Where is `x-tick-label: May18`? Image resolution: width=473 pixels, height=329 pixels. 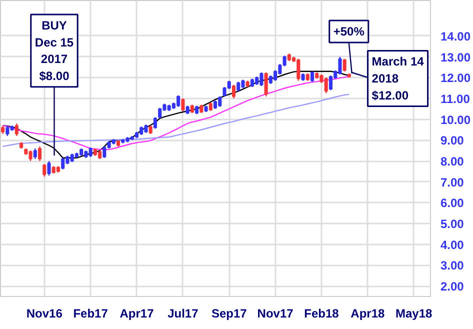 x-tick-label: May18 is located at coordinates (414, 313).